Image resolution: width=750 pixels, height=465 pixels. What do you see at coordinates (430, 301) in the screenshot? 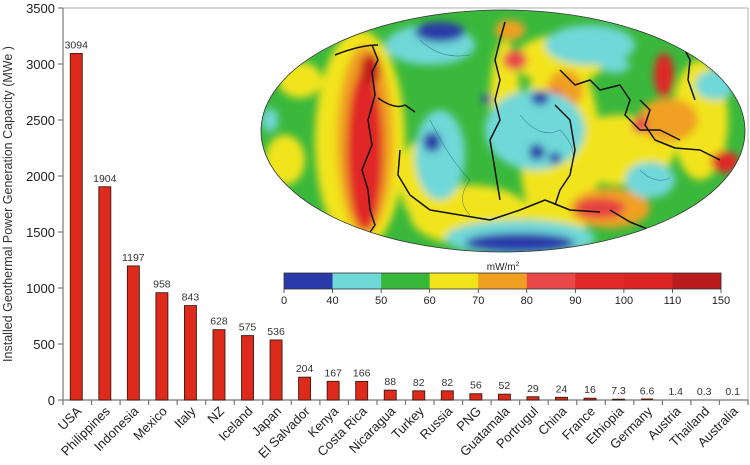
I see `colorbar-tick-label: 60` at bounding box center [430, 301].